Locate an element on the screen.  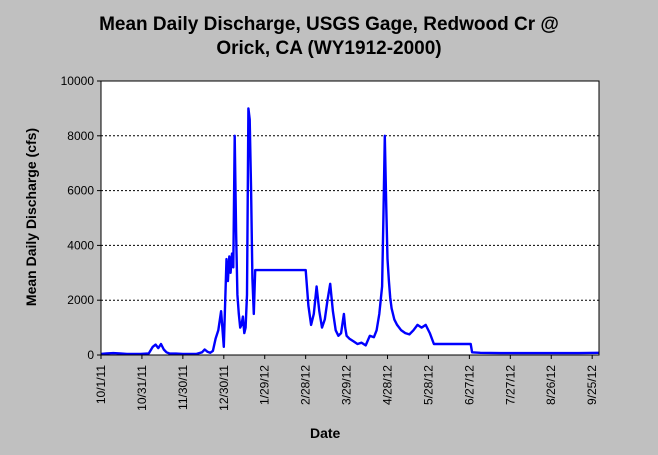
x-tick-label: 2/28/12 is located at coordinates (306, 385).